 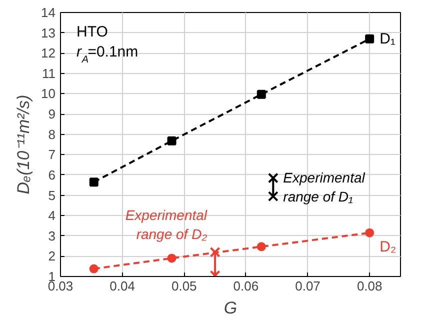 What do you see at coordinates (369, 286) in the screenshot?
I see `x-tick-label: 0.08` at bounding box center [369, 286].